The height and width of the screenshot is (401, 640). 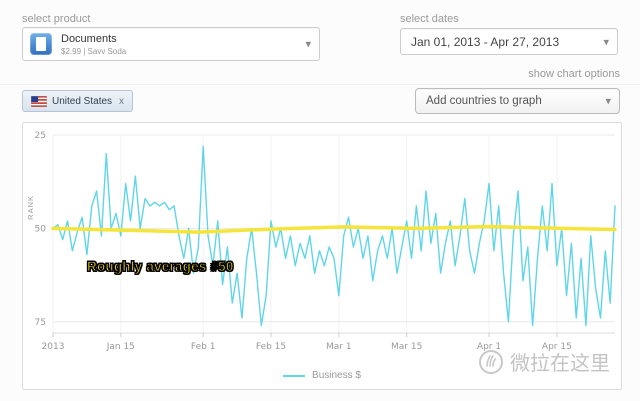 I want to click on x-tick-label: Mar 1, so click(x=339, y=347).